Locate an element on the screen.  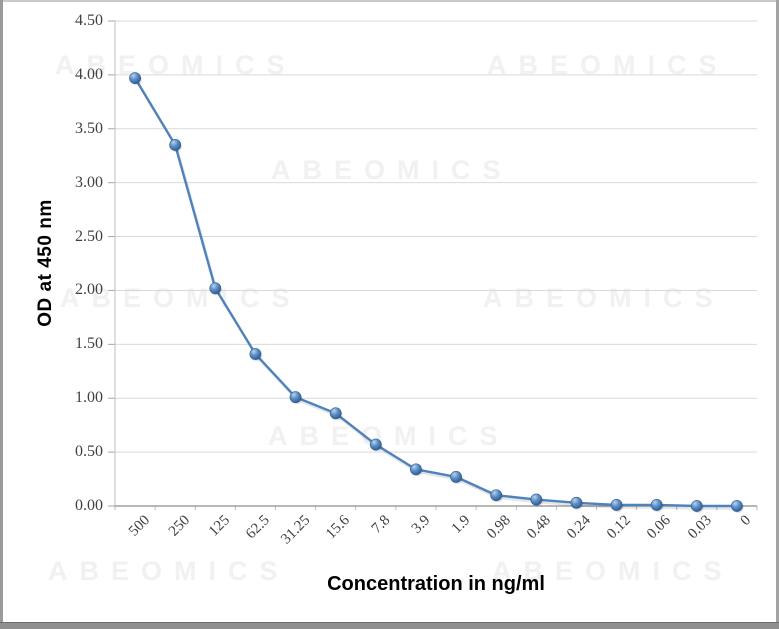
frame-top-edge is located at coordinates (389, 1).